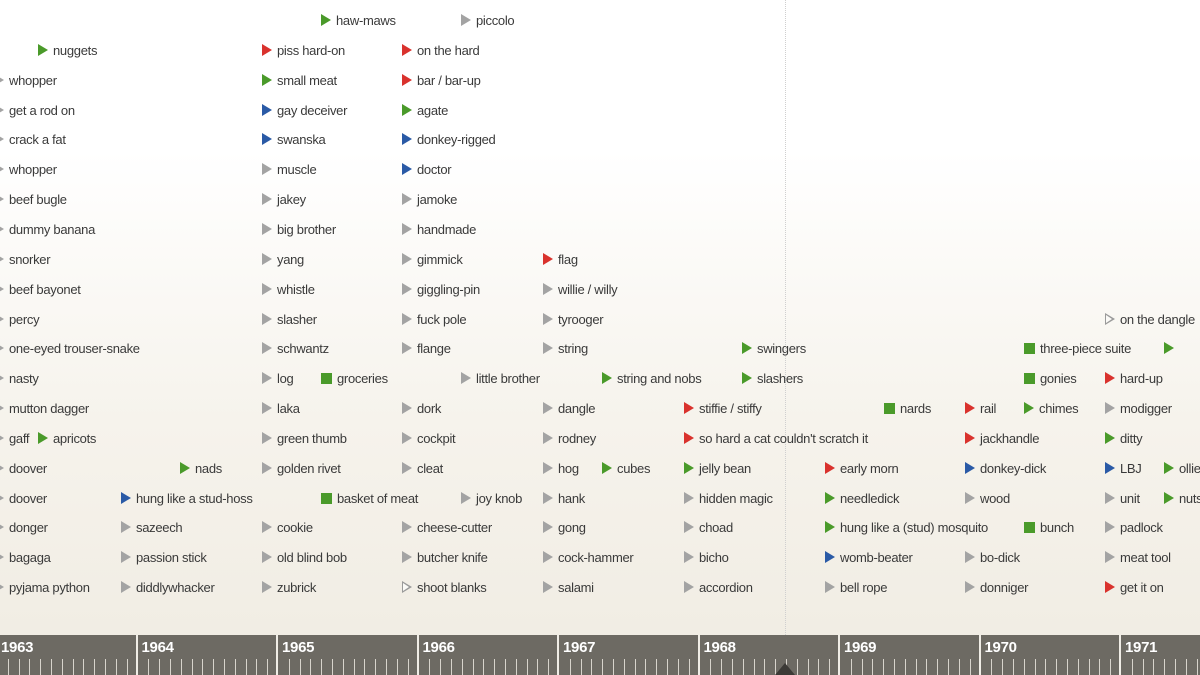 The height and width of the screenshot is (675, 1200). Describe the element at coordinates (706, 558) in the screenshot. I see `slang-term: bicho` at that location.